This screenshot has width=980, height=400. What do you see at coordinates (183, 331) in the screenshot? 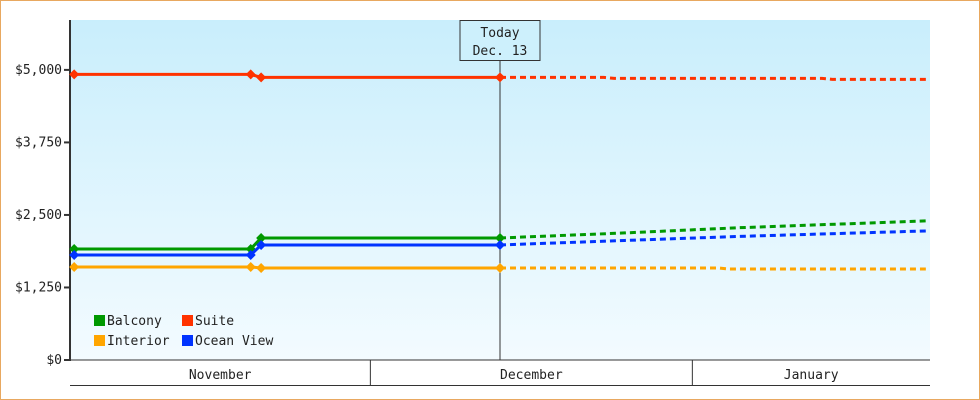
I see `legend: Balcony Suite Interior Ocean View` at bounding box center [183, 331].